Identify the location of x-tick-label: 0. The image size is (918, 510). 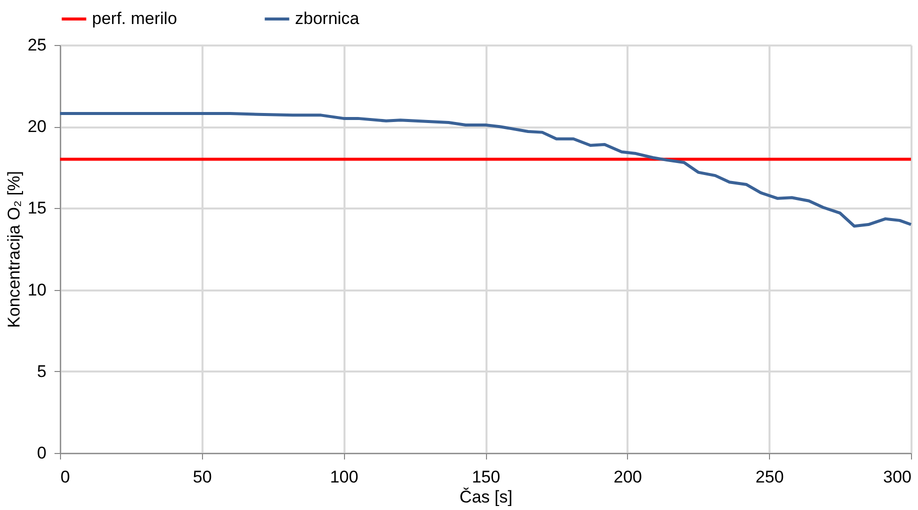
(65, 477).